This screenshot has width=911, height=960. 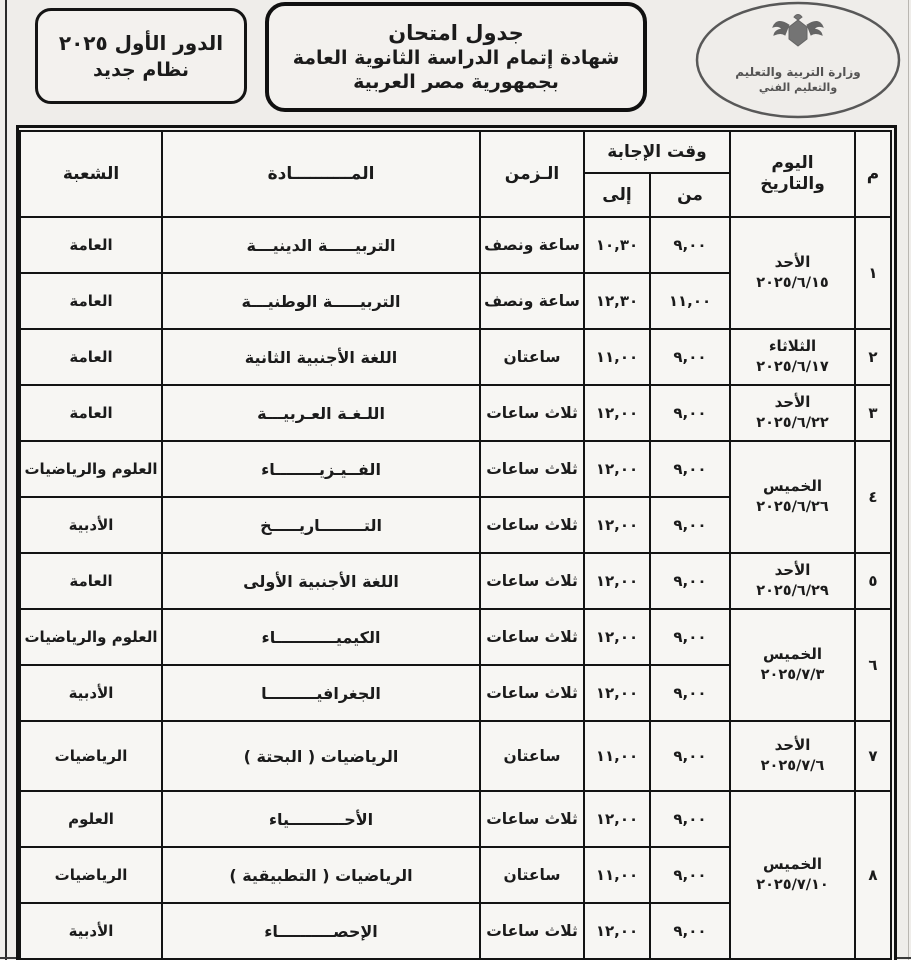 I want to click on day-date: ٢٠٢٥/٦/٢٢, so click(x=792, y=423).